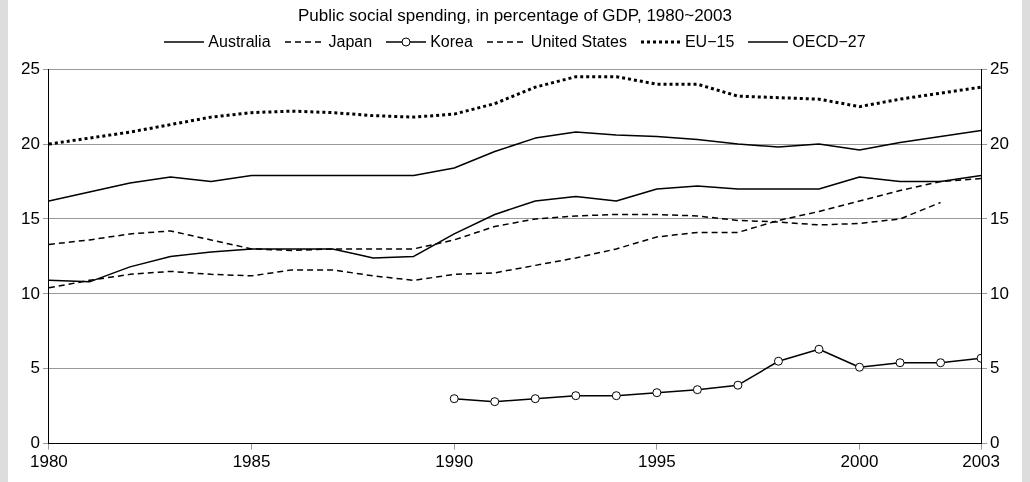 This screenshot has width=1030, height=482. I want to click on legend-label: Korea, so click(451, 42).